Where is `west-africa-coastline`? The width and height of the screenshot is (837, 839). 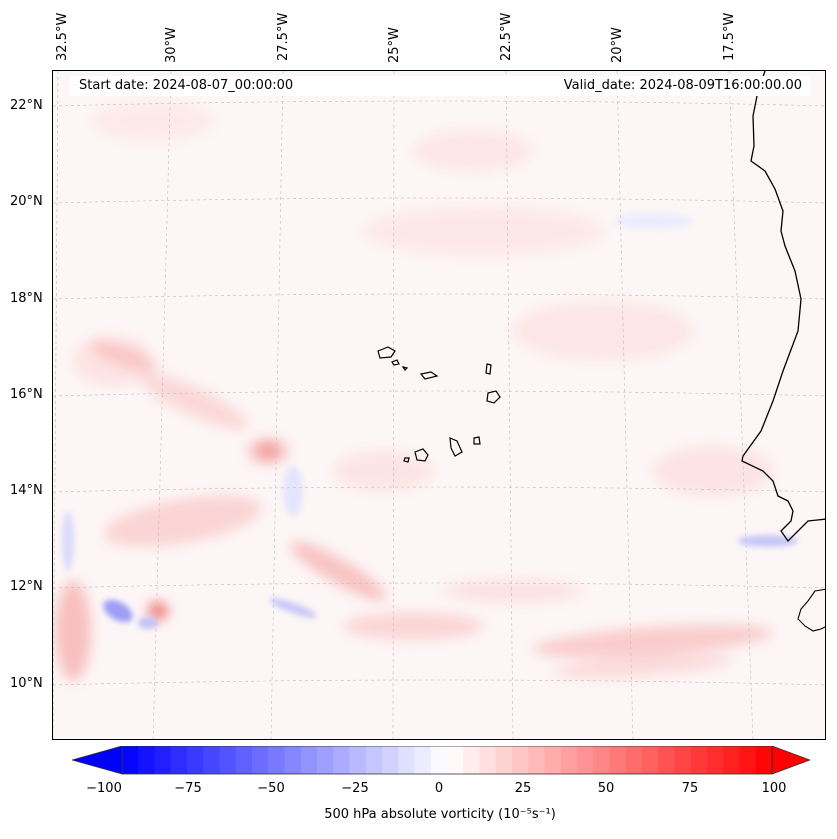
west-africa-coastline is located at coordinates (783, 307).